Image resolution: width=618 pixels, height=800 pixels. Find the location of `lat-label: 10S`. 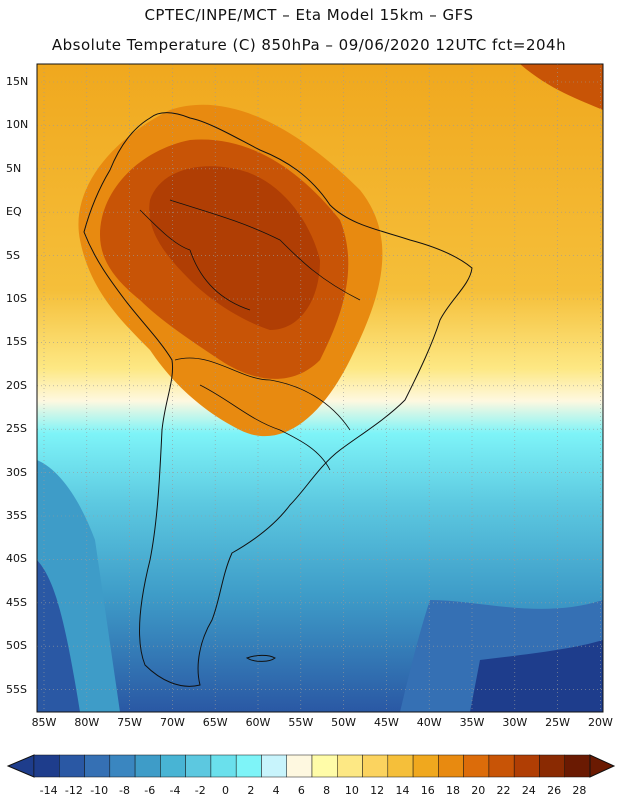

lat-label: 10S is located at coordinates (16, 298).